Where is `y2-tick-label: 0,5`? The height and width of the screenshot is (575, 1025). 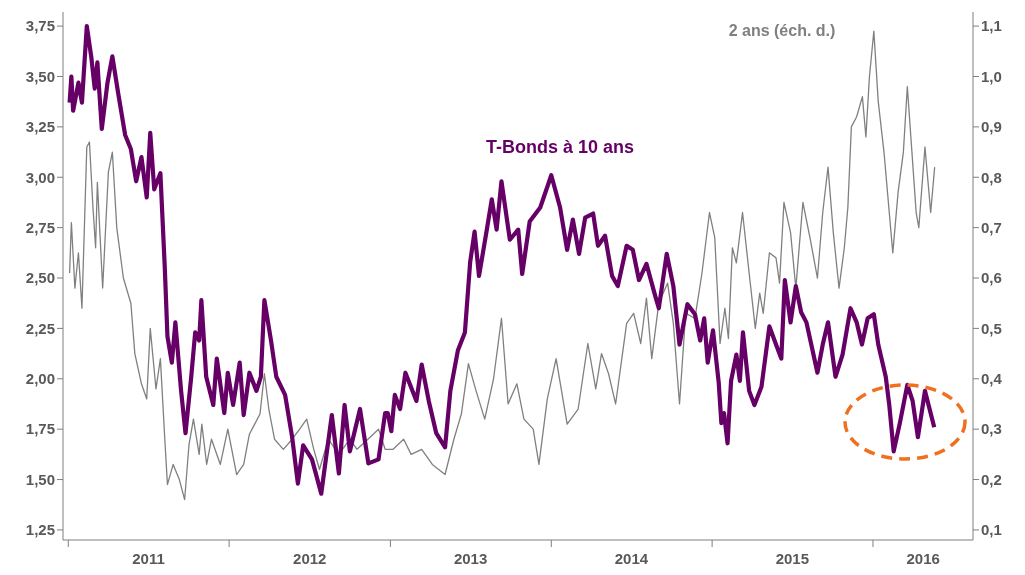 y2-tick-label: 0,5 is located at coordinates (991, 328).